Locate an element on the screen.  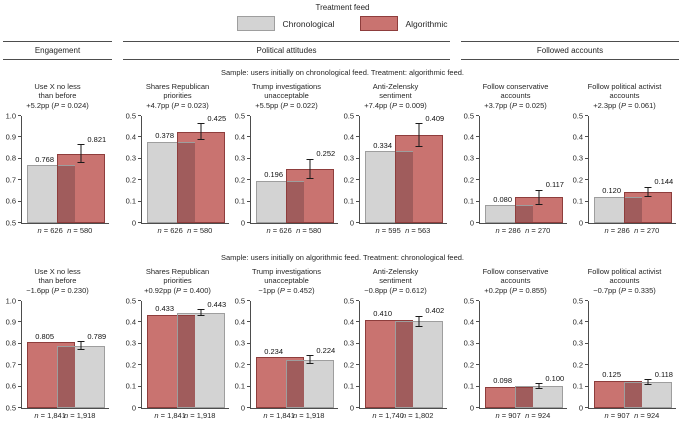
bar-value-label: 0.425 is located at coordinates (217, 118).